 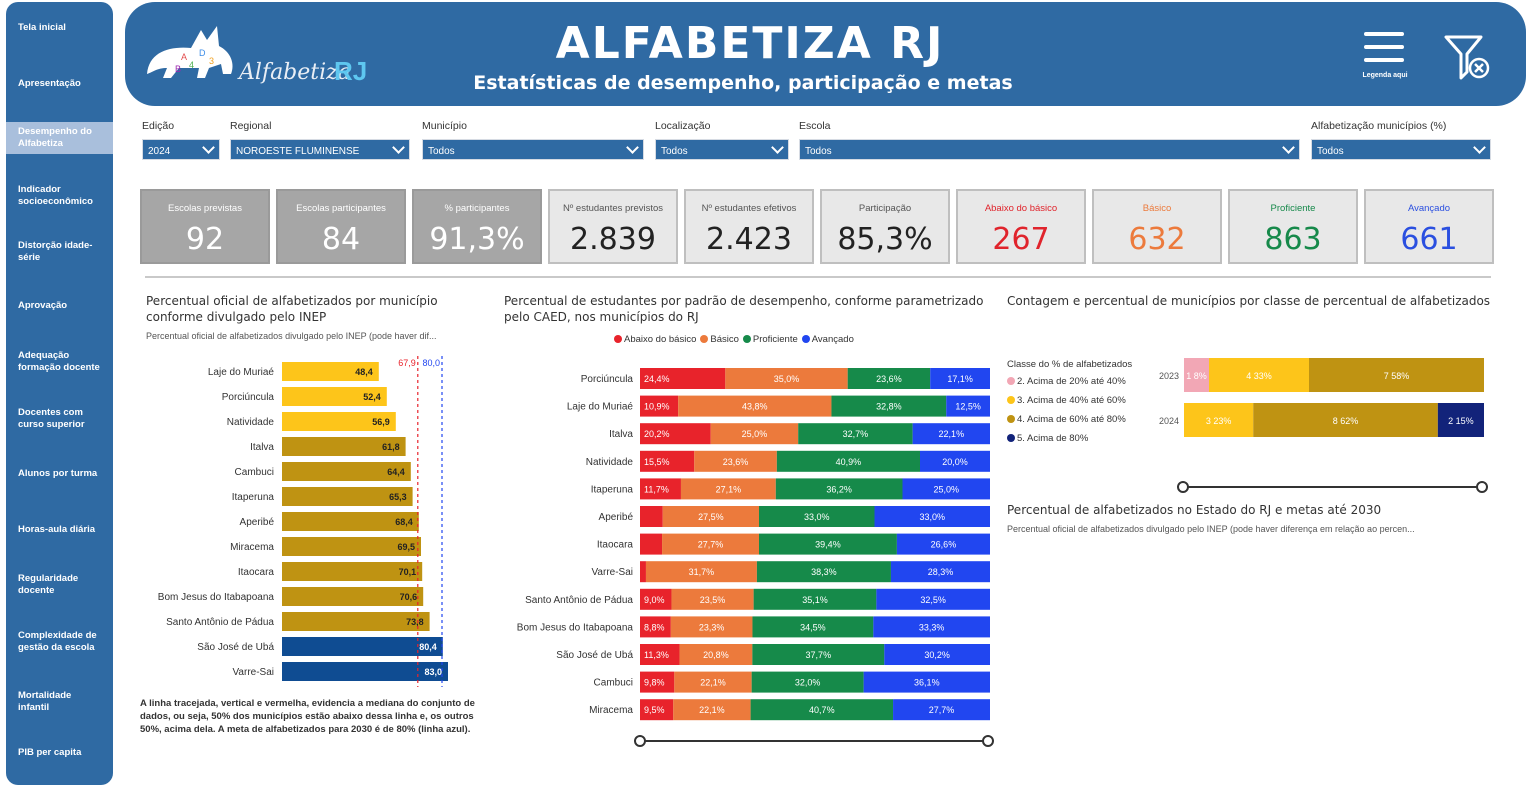 I want to click on sidebar-item-5: Distorção idade-série, so click(x=59, y=252).